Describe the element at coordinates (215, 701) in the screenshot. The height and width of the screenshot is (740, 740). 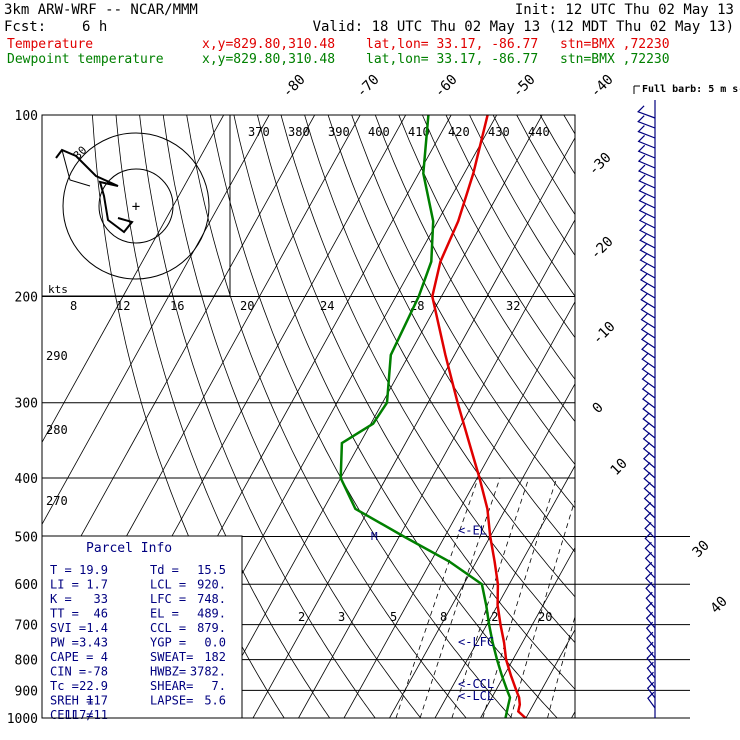
I see `parcel-info-cell: 5.6` at that location.